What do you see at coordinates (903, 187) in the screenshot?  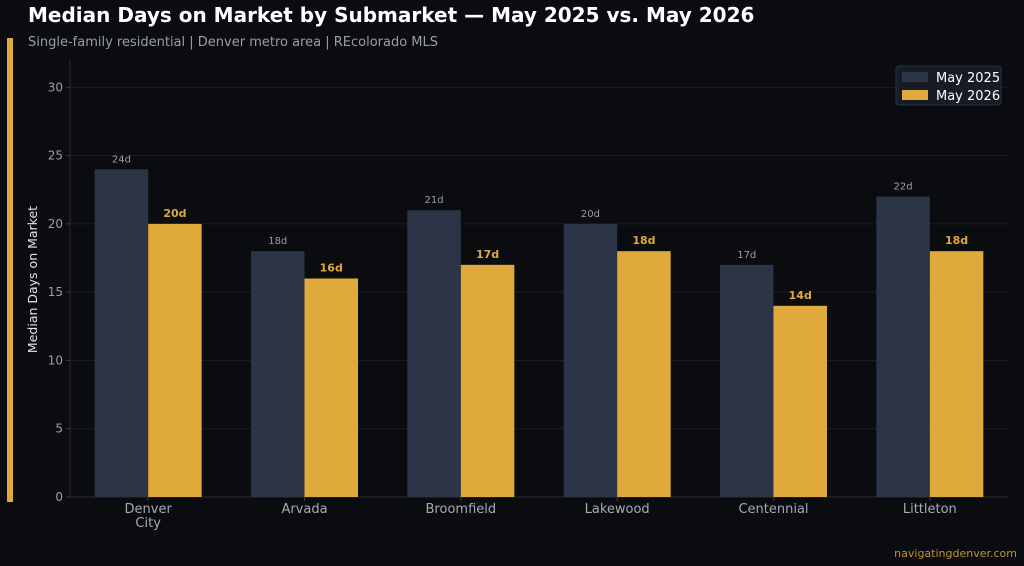 I see `data-label: 22d` at bounding box center [903, 187].